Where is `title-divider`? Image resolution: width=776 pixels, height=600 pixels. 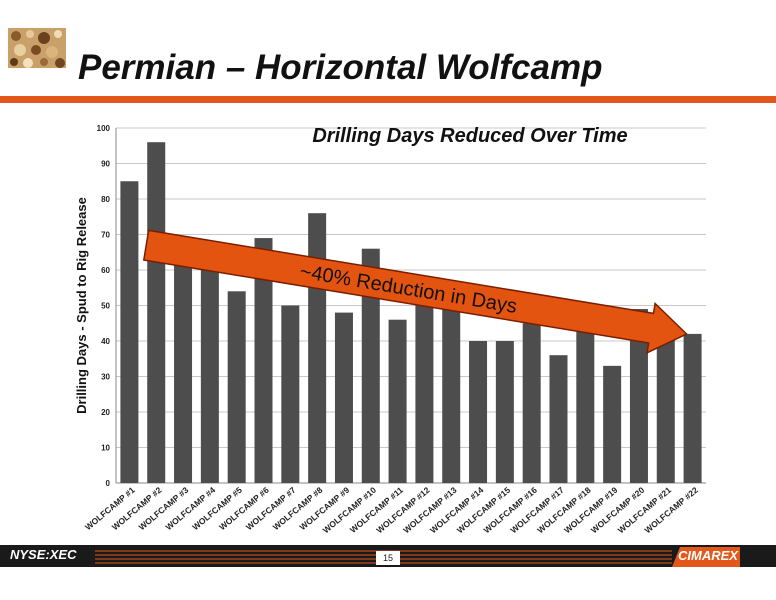 title-divider is located at coordinates (388, 99).